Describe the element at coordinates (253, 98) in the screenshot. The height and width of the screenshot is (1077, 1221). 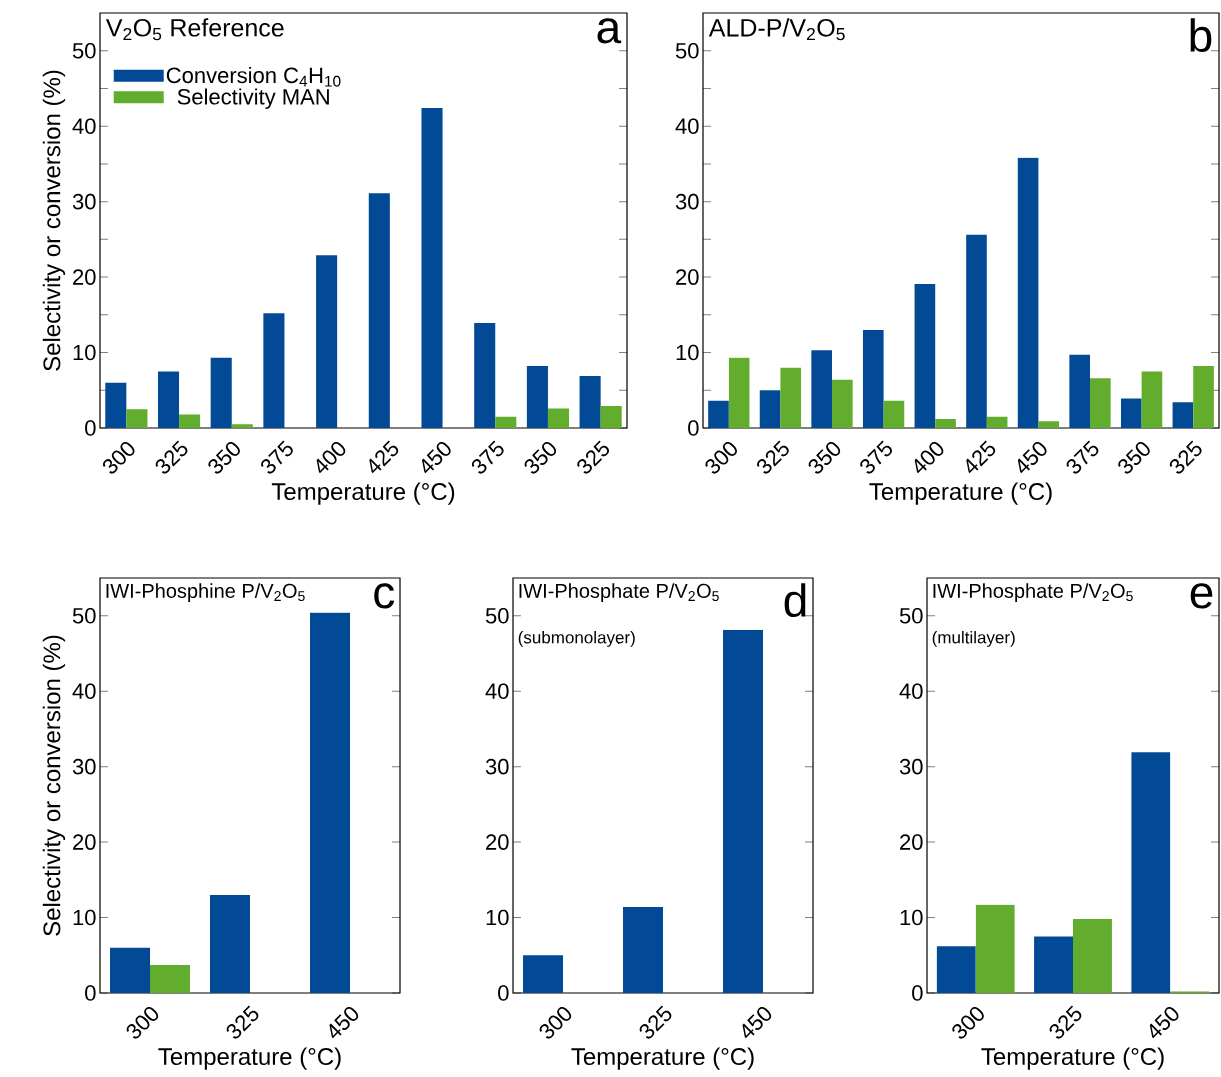
I see `legend-label: Selectivity MAN` at that location.